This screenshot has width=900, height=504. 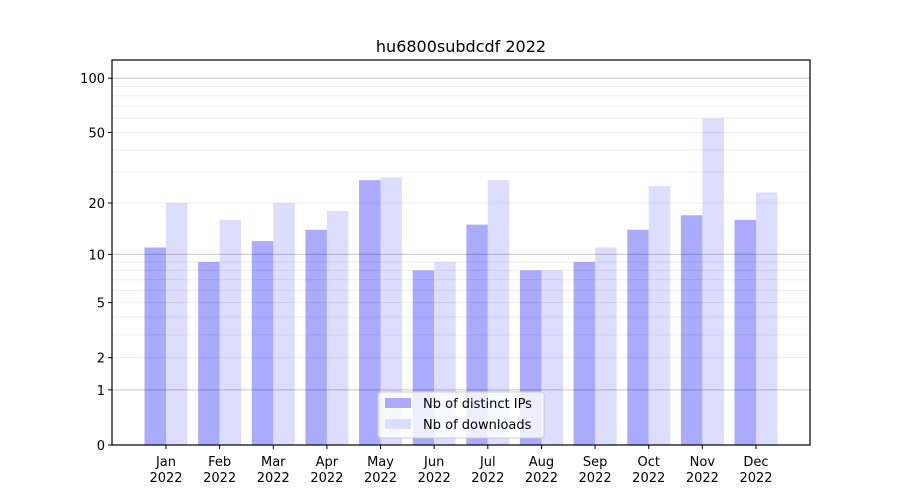 What do you see at coordinates (541, 470) in the screenshot?
I see `x-tick-label: Aug 2022` at bounding box center [541, 470].